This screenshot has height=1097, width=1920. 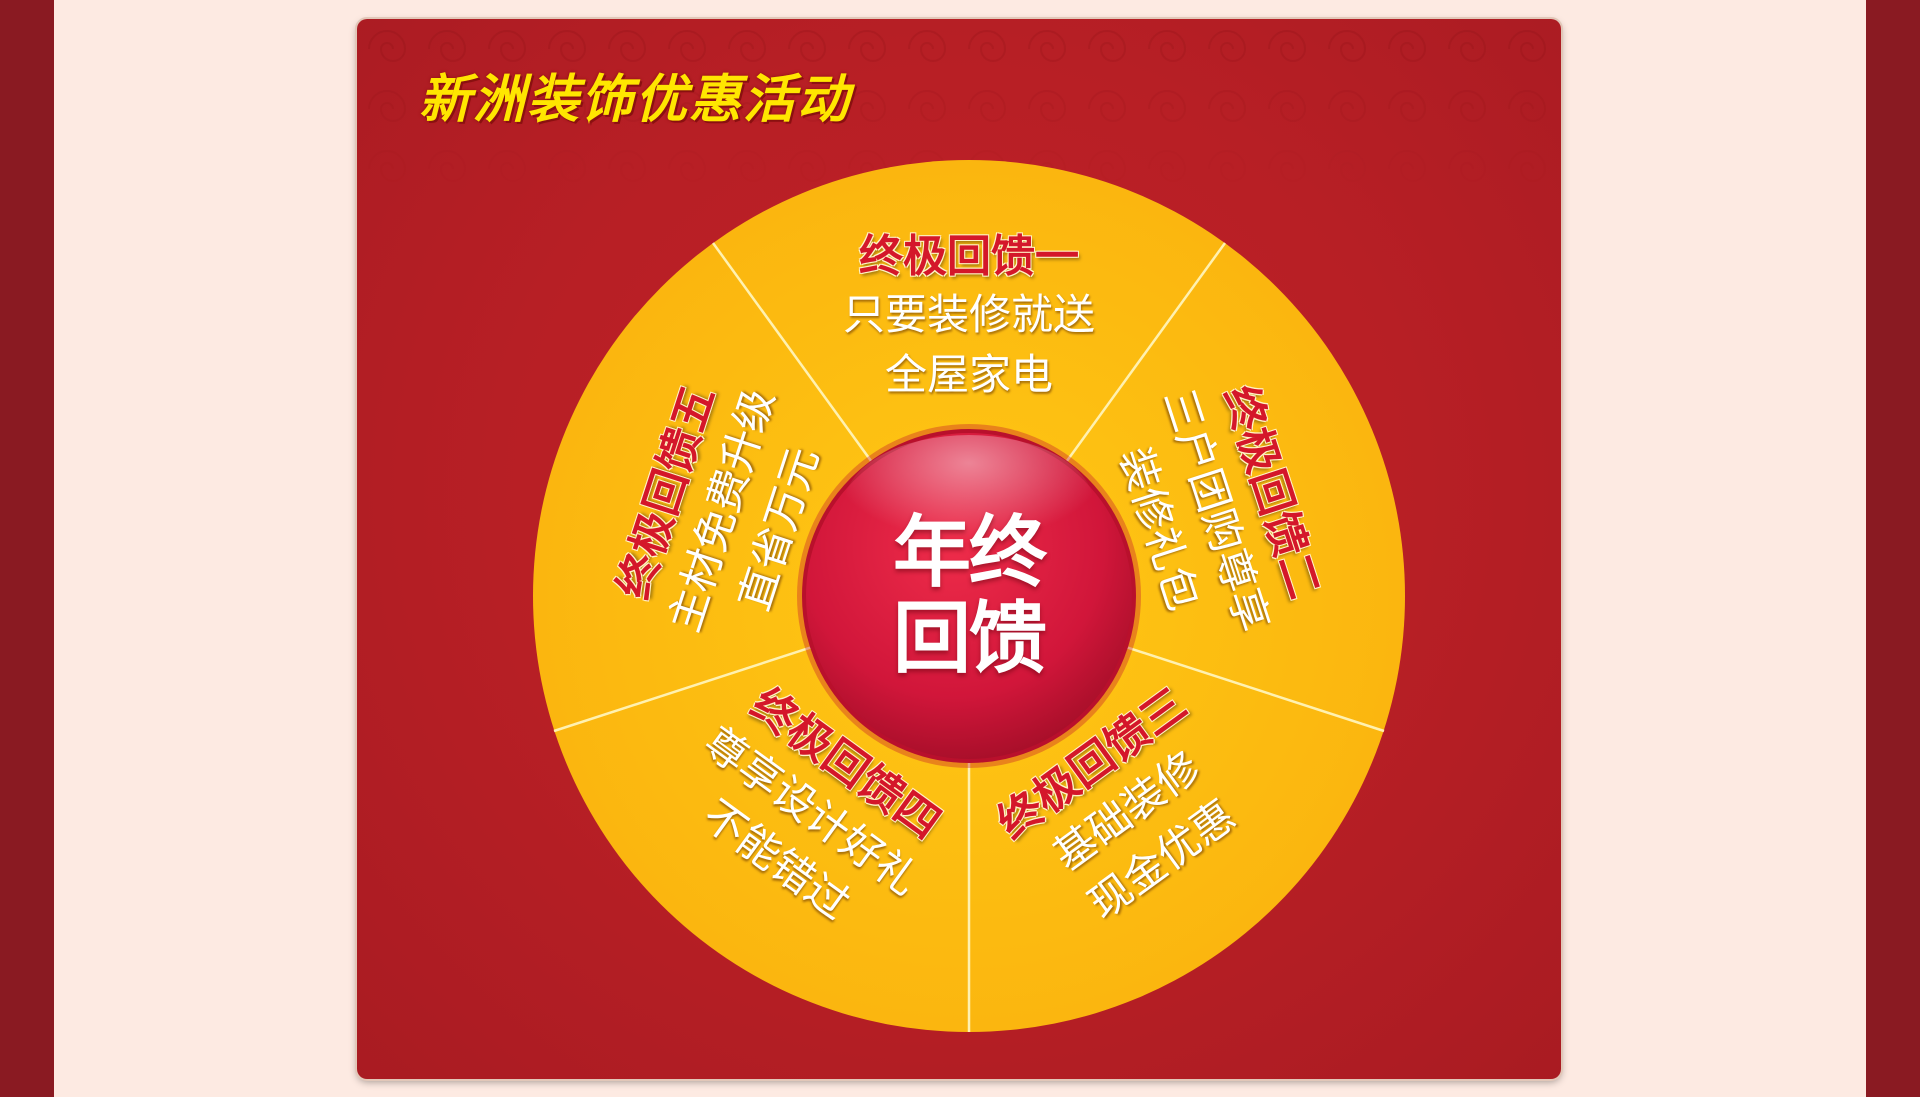 I want to click on segment-reward-1: 终极回馈一 只要装修就送 全屋家电, so click(x=969, y=317).